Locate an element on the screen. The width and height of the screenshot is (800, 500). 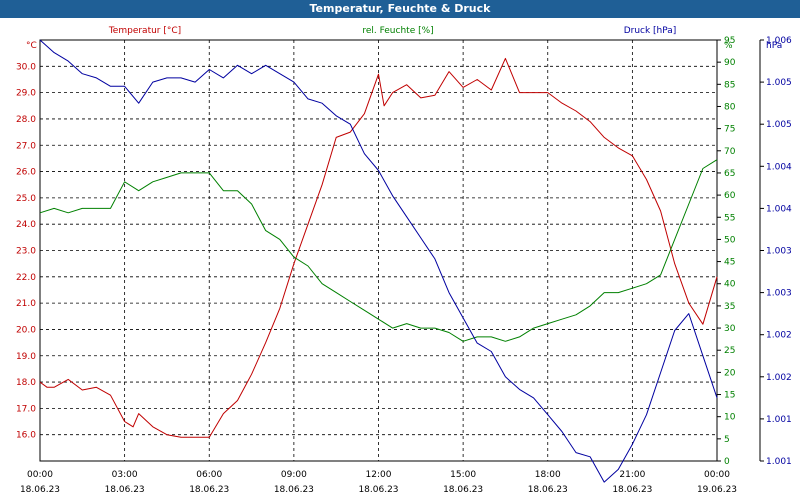
x-tick-time: 06:00 is located at coordinates (209, 475).